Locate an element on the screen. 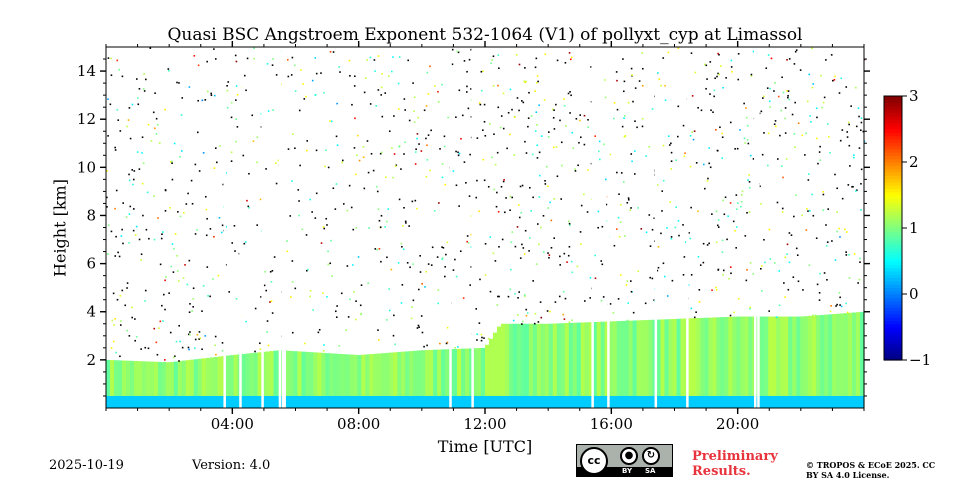 The width and height of the screenshot is (960, 480). cc-license-badge: cc ● ↻ BY SA is located at coordinates (624, 460).